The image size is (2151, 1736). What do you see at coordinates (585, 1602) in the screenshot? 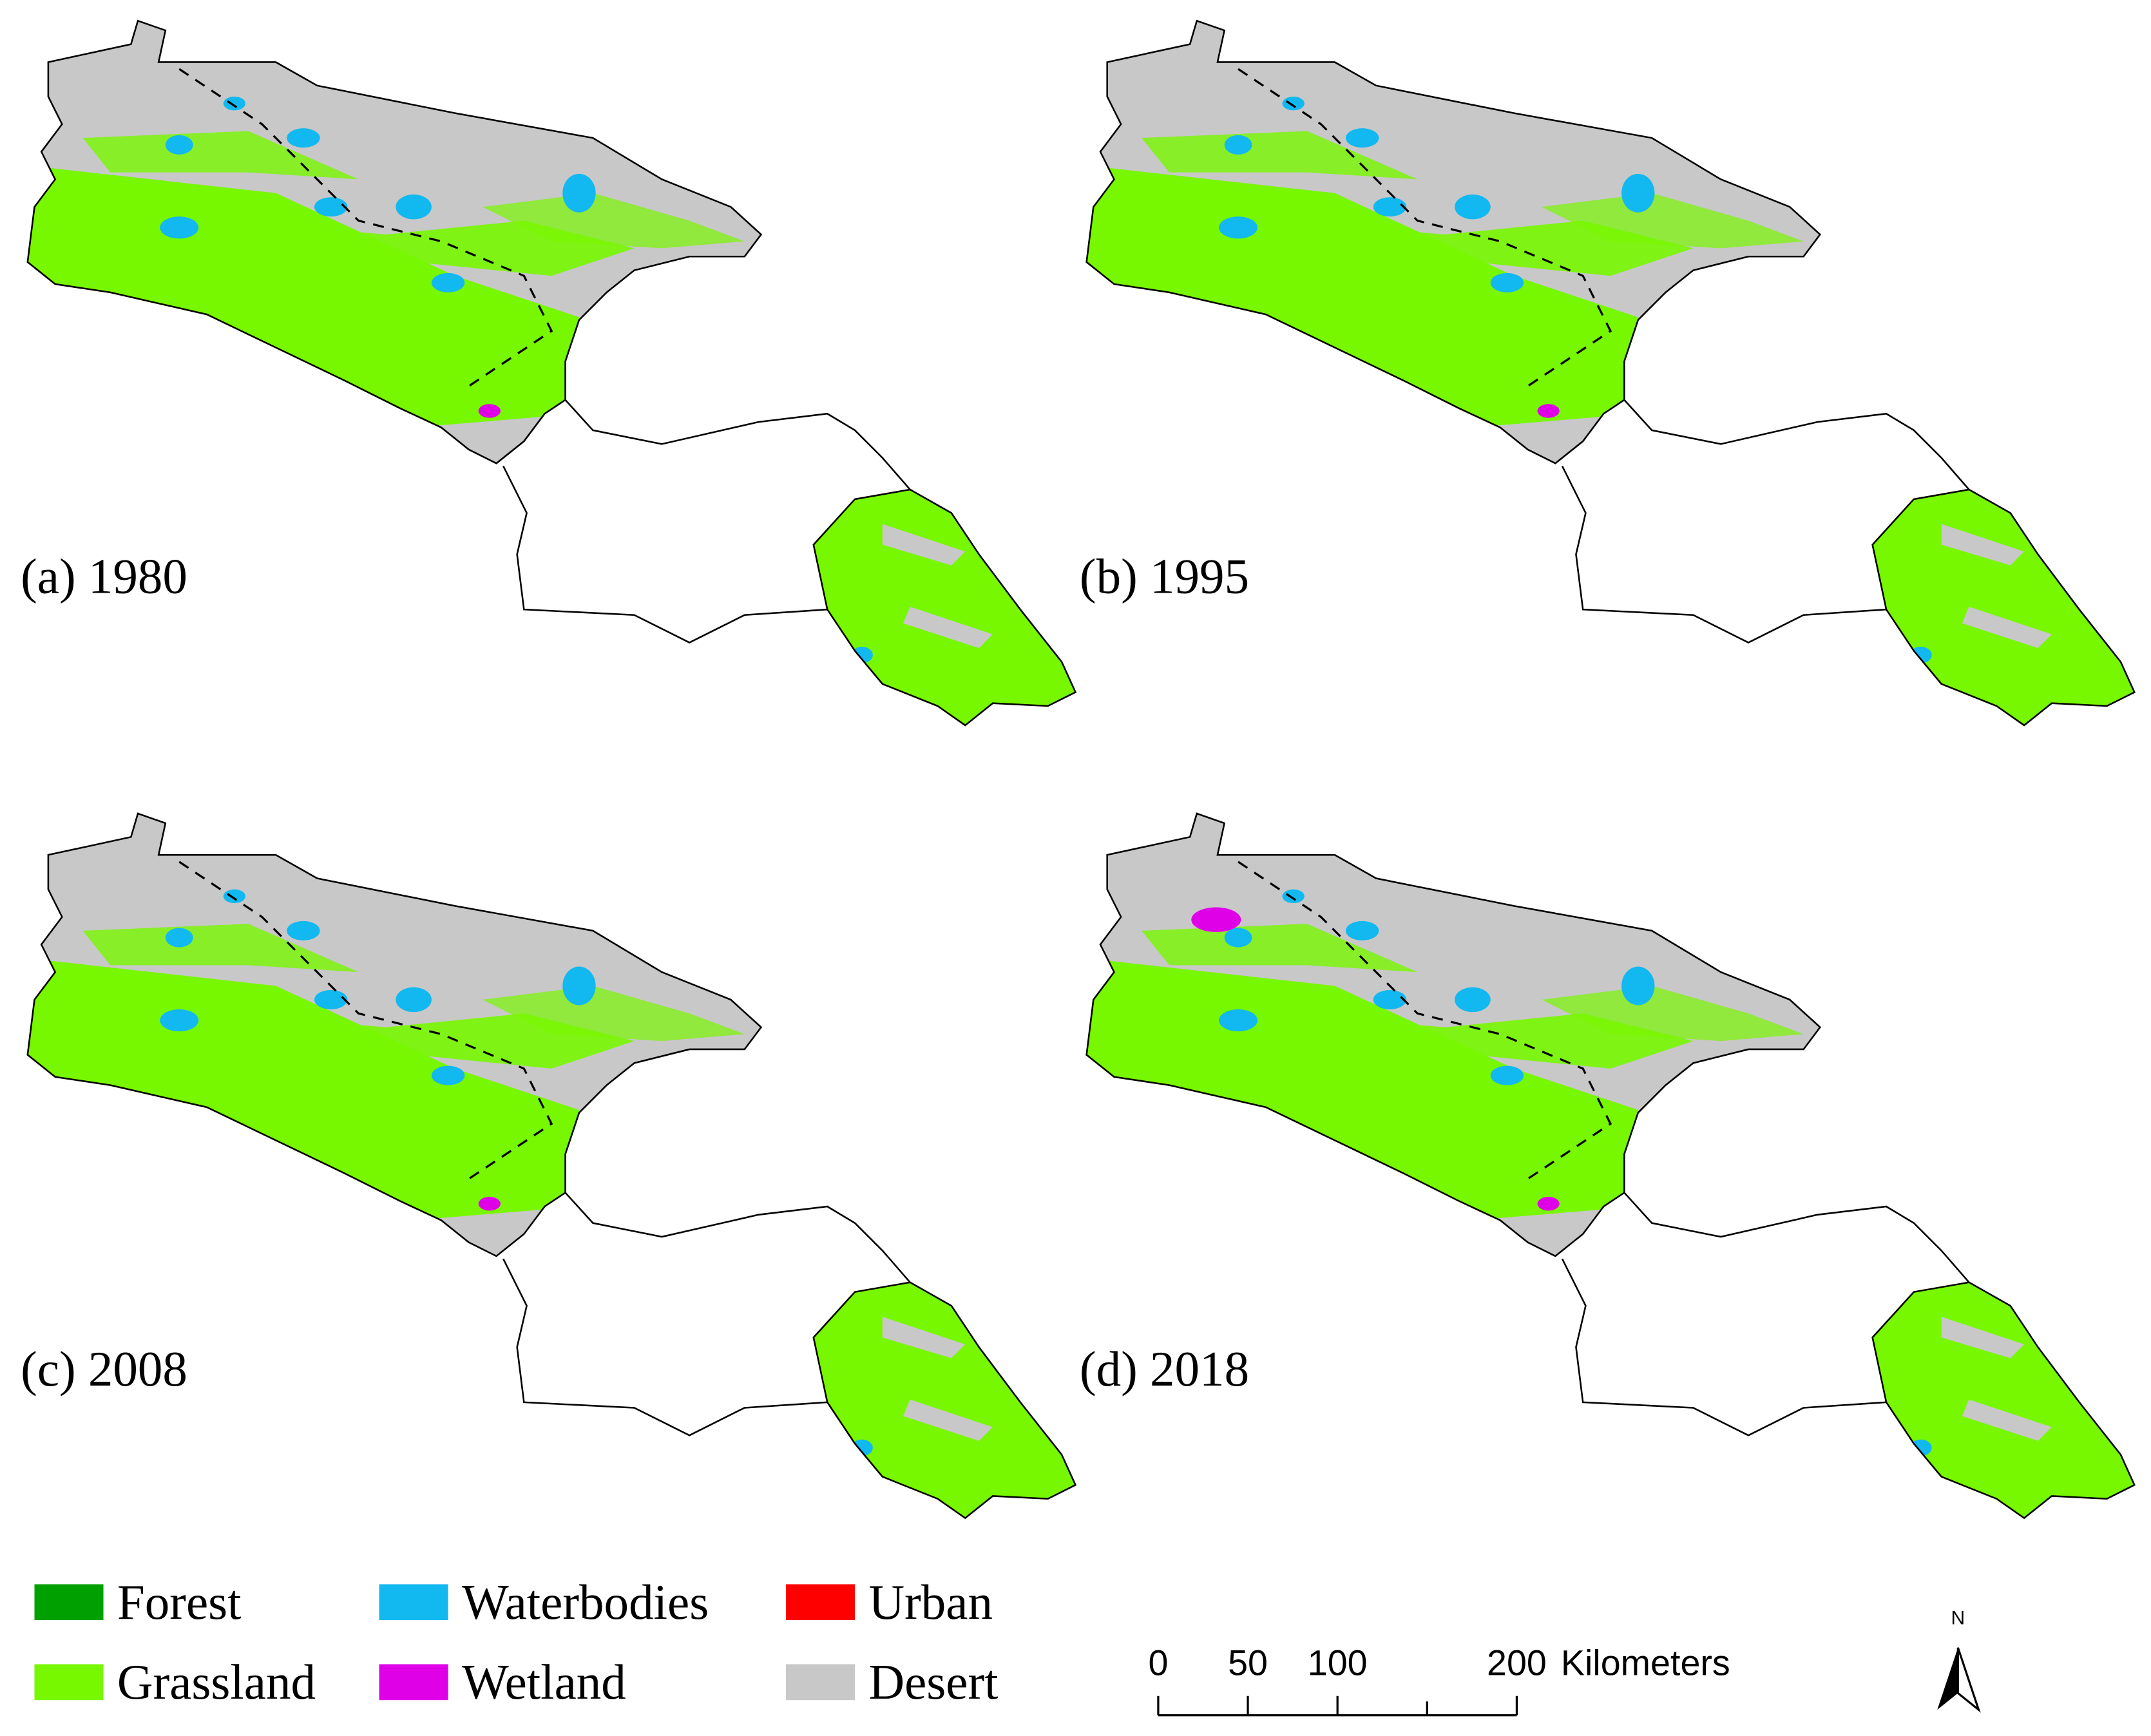
I see `legend-label: Waterbodies` at bounding box center [585, 1602].